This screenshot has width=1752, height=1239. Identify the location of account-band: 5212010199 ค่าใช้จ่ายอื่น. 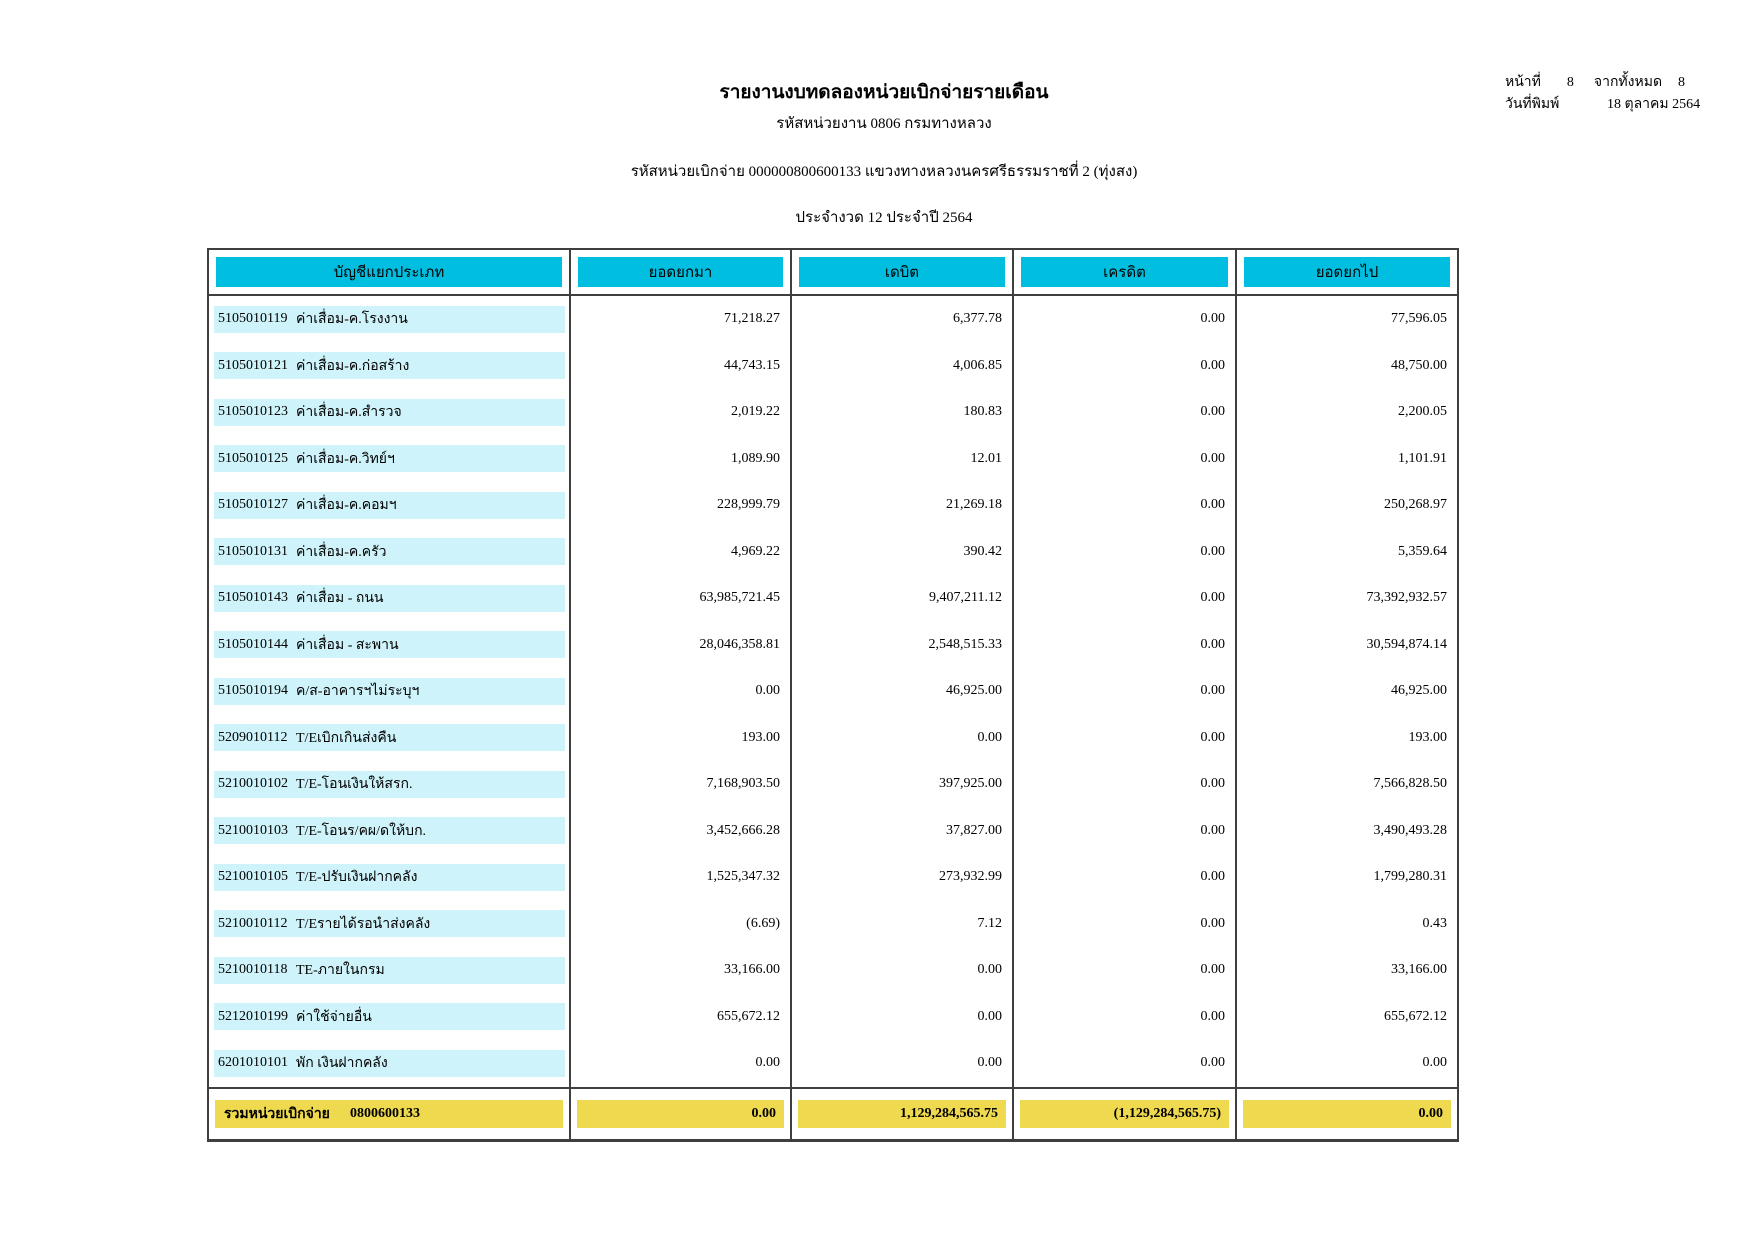
(389, 1017).